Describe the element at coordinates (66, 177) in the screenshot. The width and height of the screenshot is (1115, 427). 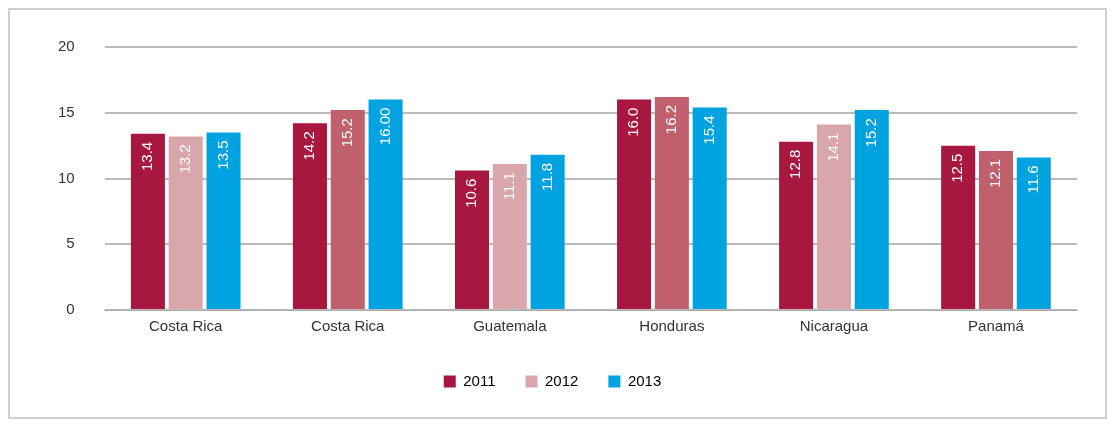
I see `y-tick-label: 10` at that location.